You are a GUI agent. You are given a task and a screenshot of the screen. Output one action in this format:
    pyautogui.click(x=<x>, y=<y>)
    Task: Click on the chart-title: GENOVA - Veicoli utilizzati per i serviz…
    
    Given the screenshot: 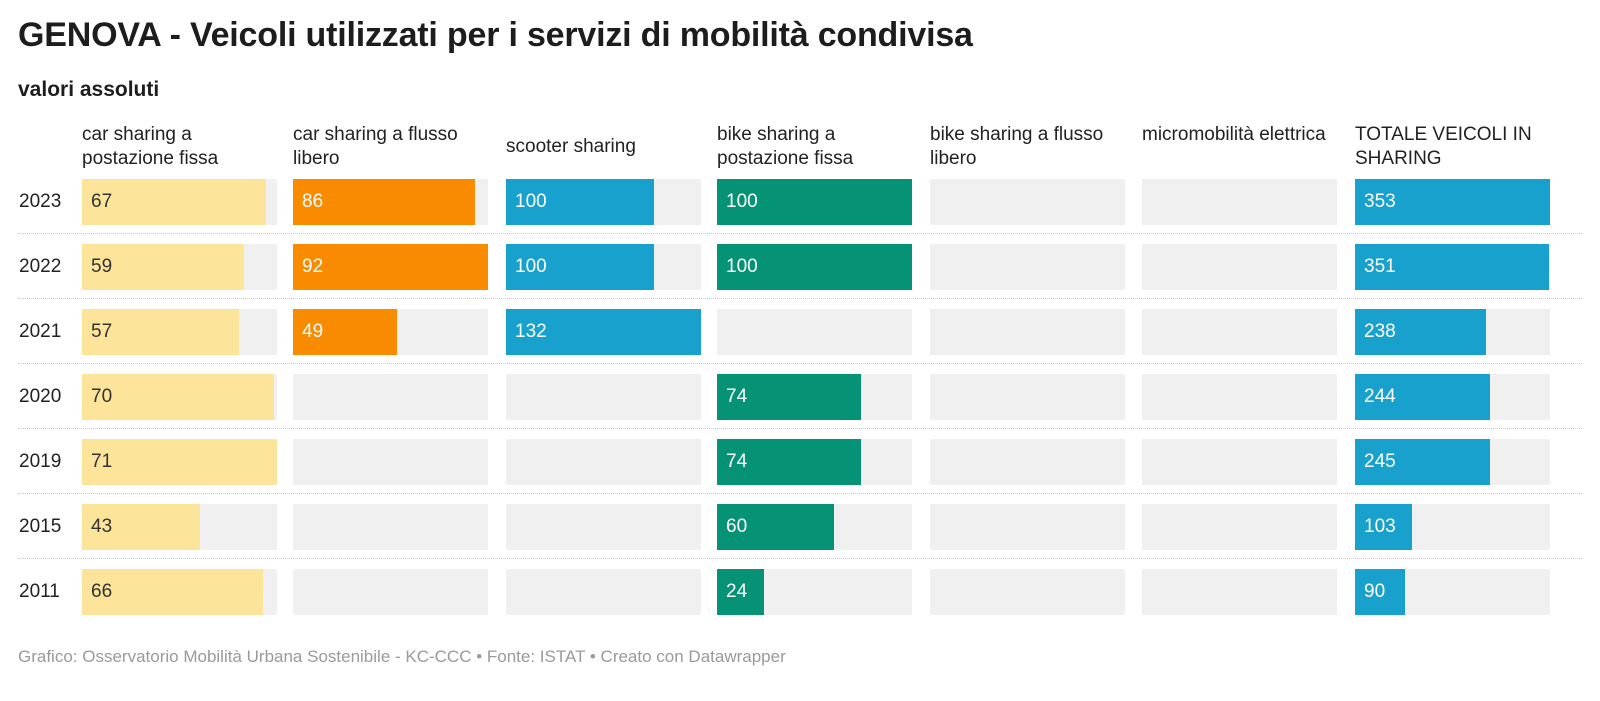 What is the action you would take?
    pyautogui.click(x=495, y=35)
    